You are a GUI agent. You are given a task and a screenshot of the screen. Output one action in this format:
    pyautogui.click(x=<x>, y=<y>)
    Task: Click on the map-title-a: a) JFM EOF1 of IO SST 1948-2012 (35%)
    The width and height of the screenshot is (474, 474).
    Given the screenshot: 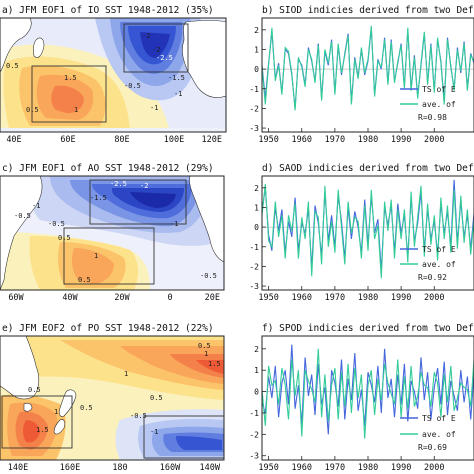 What is the action you would take?
    pyautogui.click(x=108, y=10)
    